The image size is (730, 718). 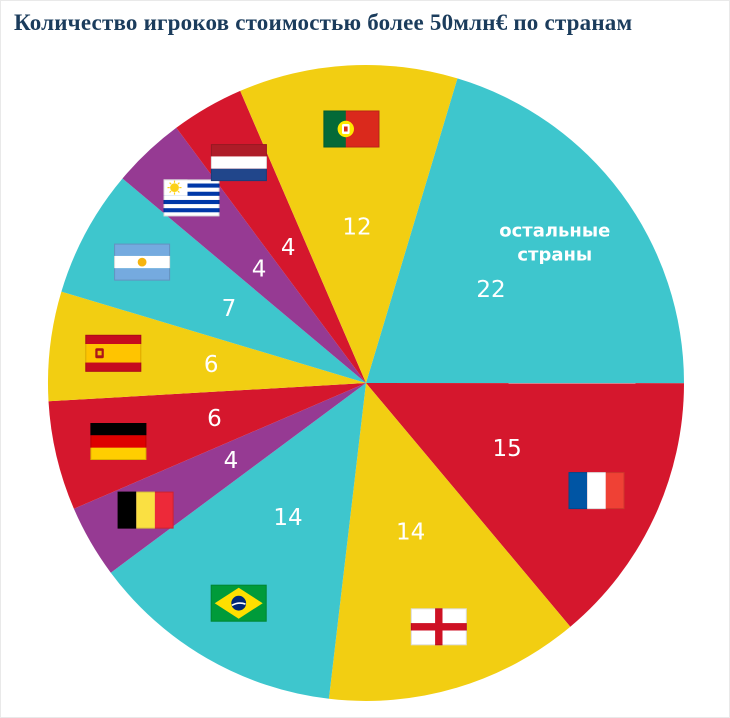 What do you see at coordinates (142, 262) in the screenshot?
I see `flag-argentina-icon` at bounding box center [142, 262].